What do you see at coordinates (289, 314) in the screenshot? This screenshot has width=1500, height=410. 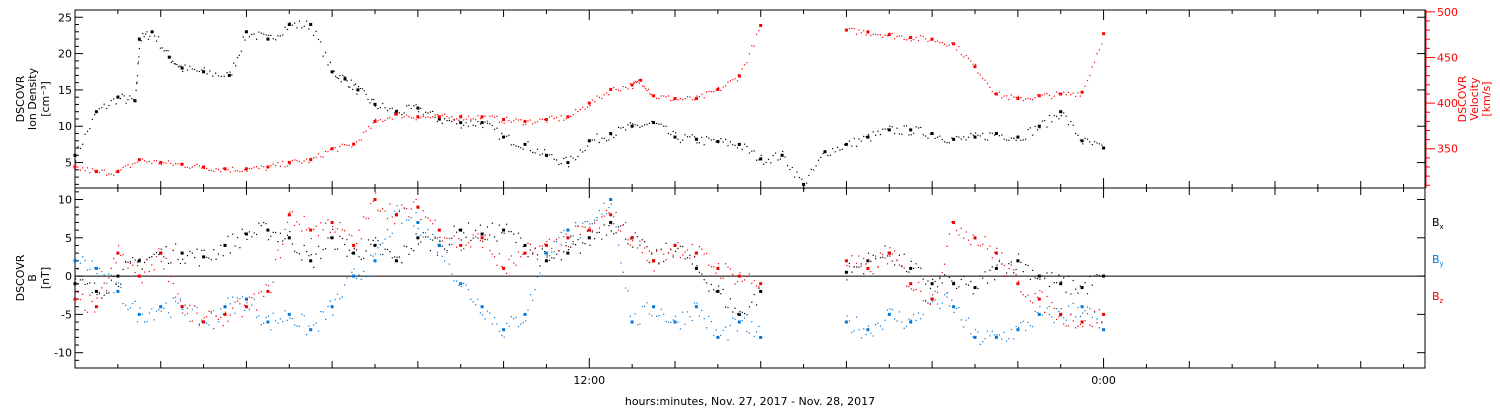 I see `by-point` at bounding box center [289, 314].